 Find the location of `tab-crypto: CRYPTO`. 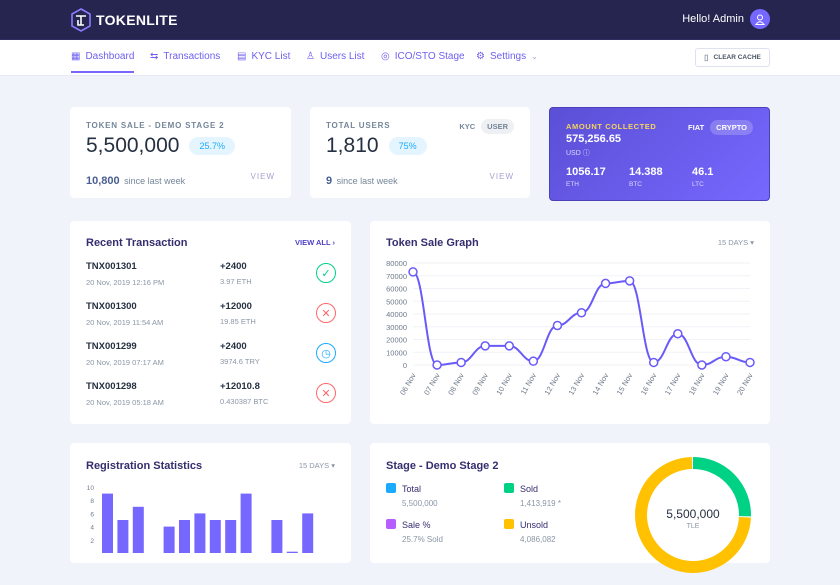

tab-crypto: CRYPTO is located at coordinates (731, 127).